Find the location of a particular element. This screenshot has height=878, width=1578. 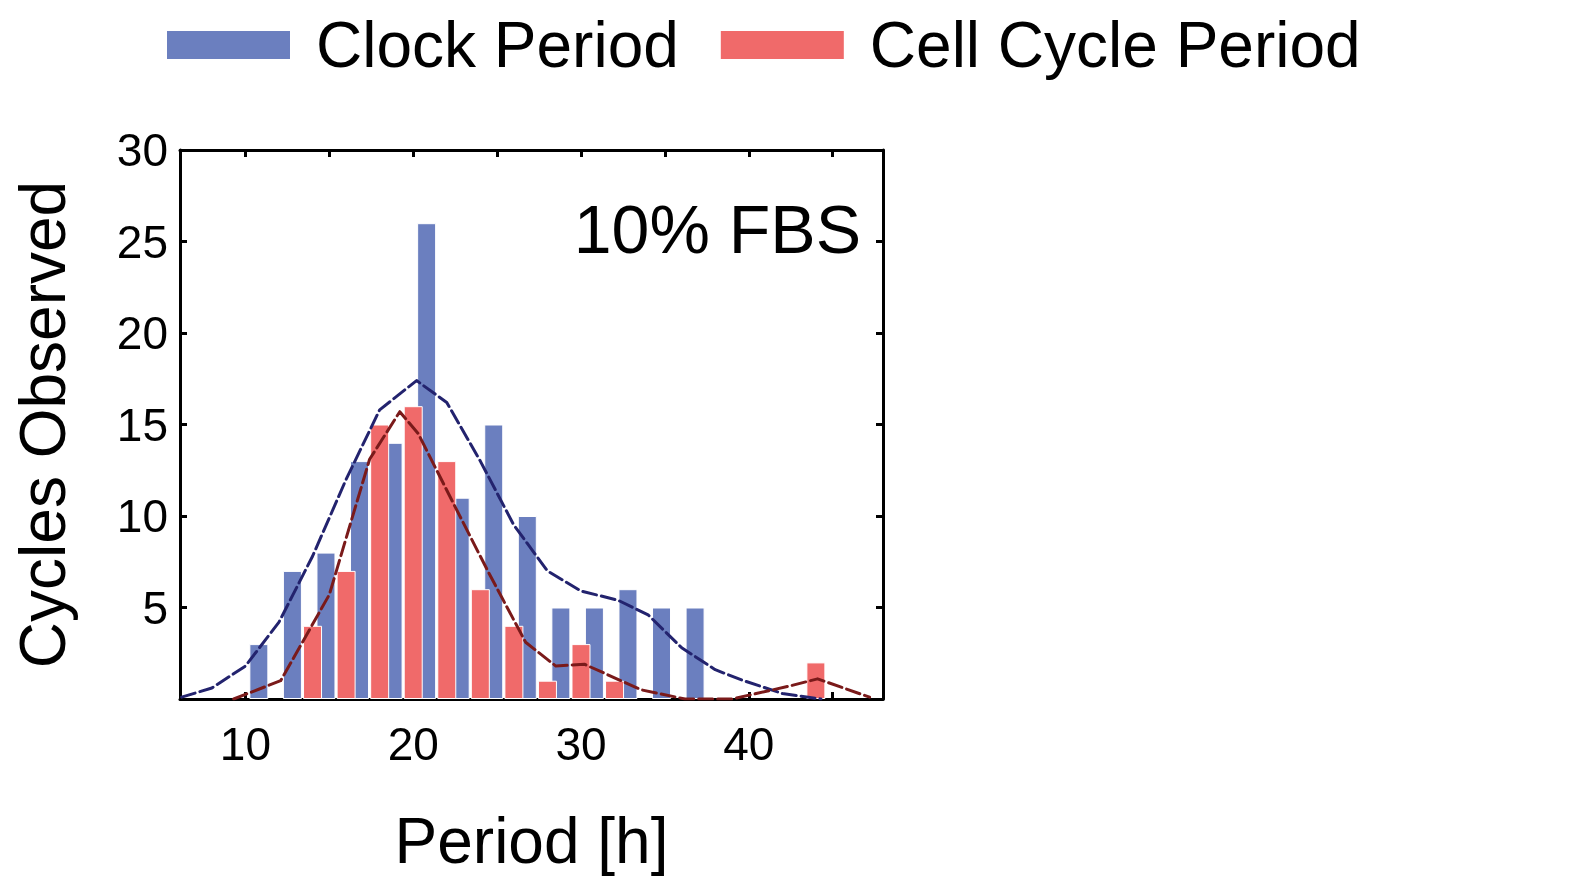

y-tick-label: 5 is located at coordinates (155, 607).